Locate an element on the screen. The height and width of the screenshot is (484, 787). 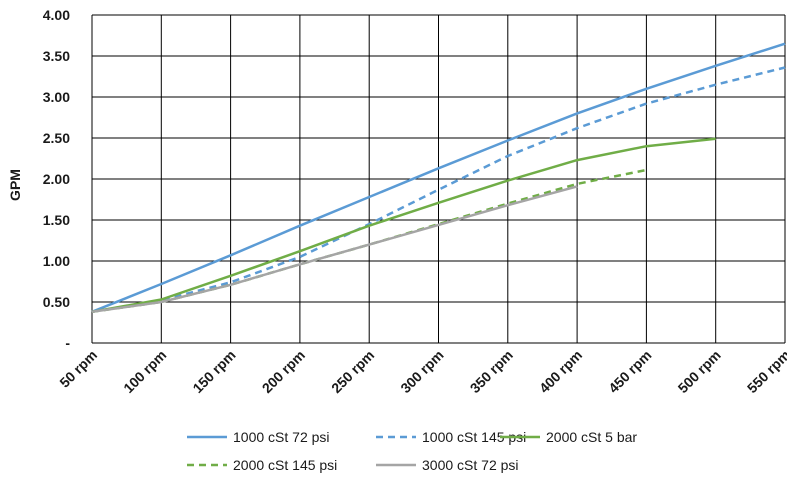
x-tick-label: 400 rpm is located at coordinates (560, 371).